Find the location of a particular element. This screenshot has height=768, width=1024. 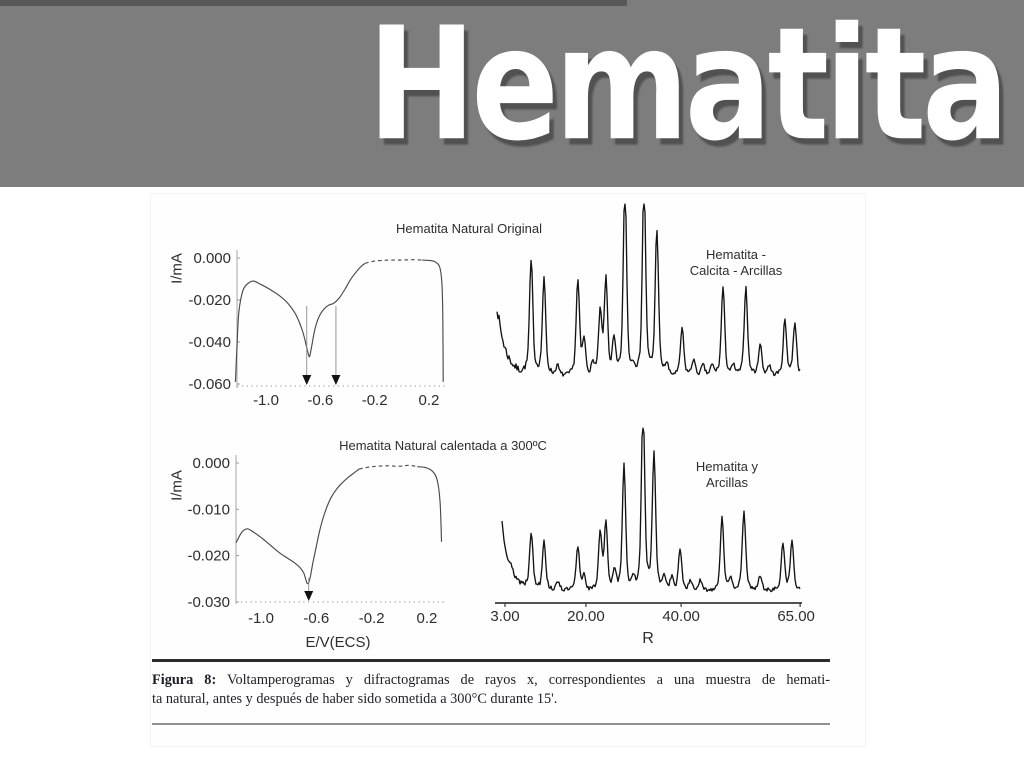

xrd2-phase-label-line1: Hematita y is located at coordinates (727, 466).